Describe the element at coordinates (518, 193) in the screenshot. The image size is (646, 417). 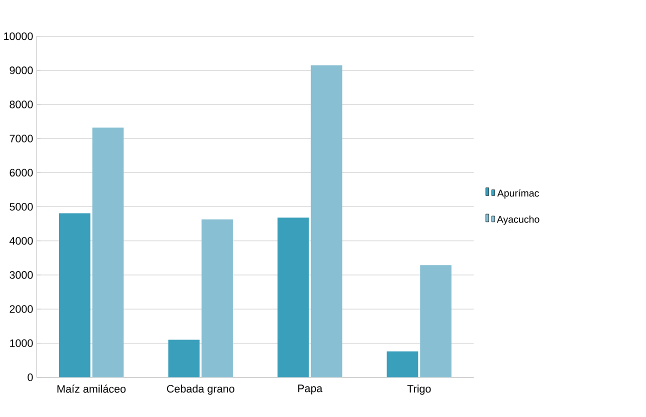
I see `legend-label: Apurímac` at that location.